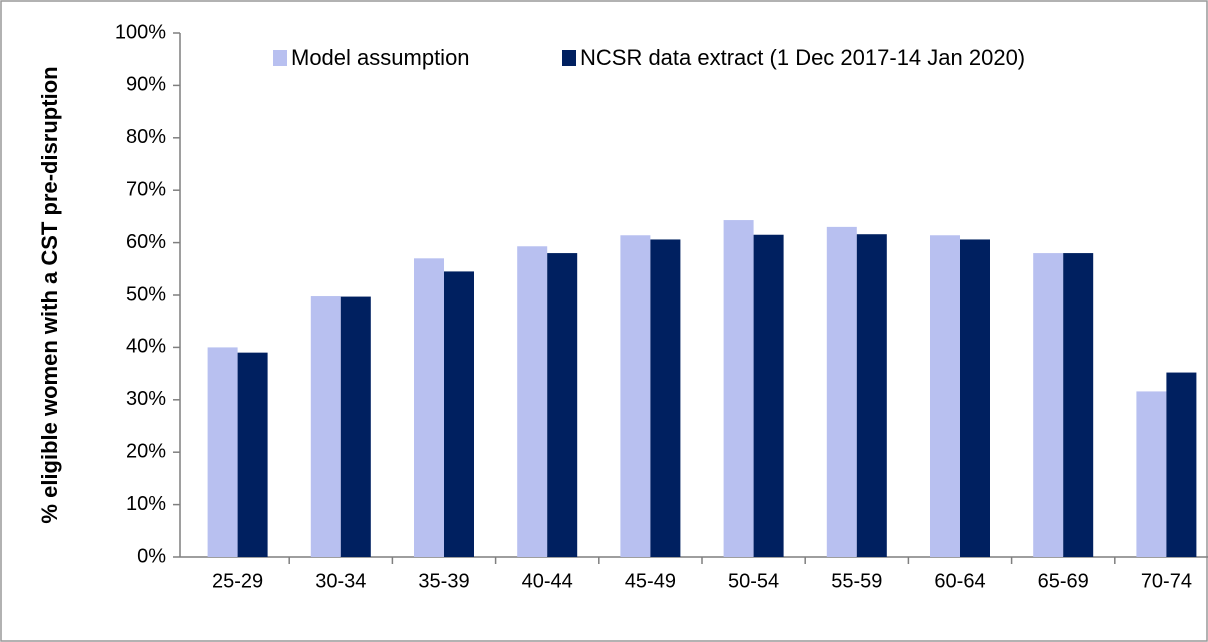  Describe the element at coordinates (146, 399) in the screenshot. I see `y-tick-label: 30%` at that location.